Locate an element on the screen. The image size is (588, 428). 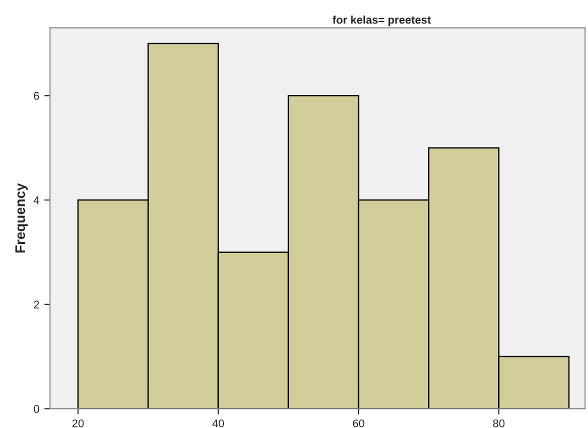
y-tick-label: 4 is located at coordinates (37, 200).